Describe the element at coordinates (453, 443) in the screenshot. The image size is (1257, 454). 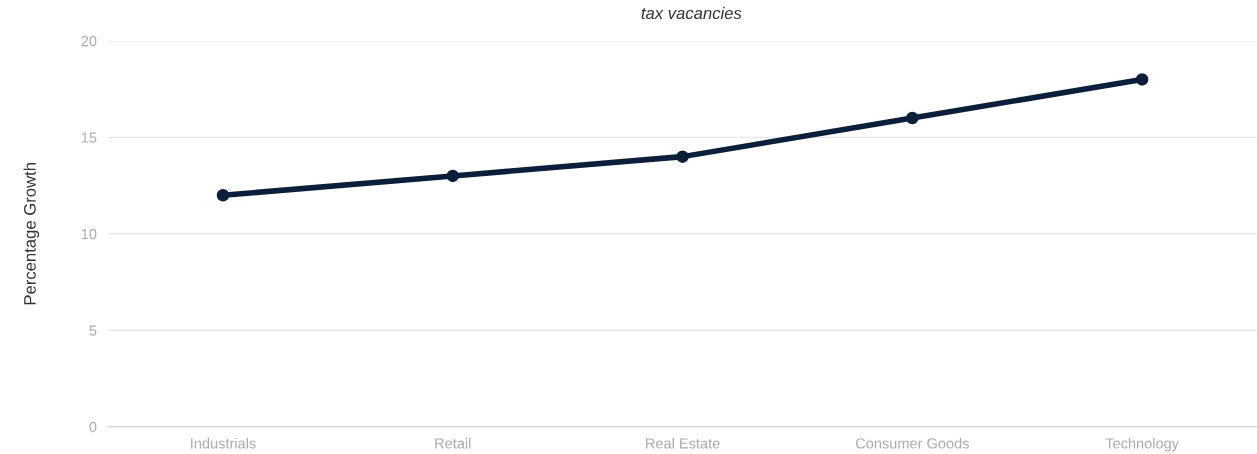
I see `x-tick-label: Retail` at that location.